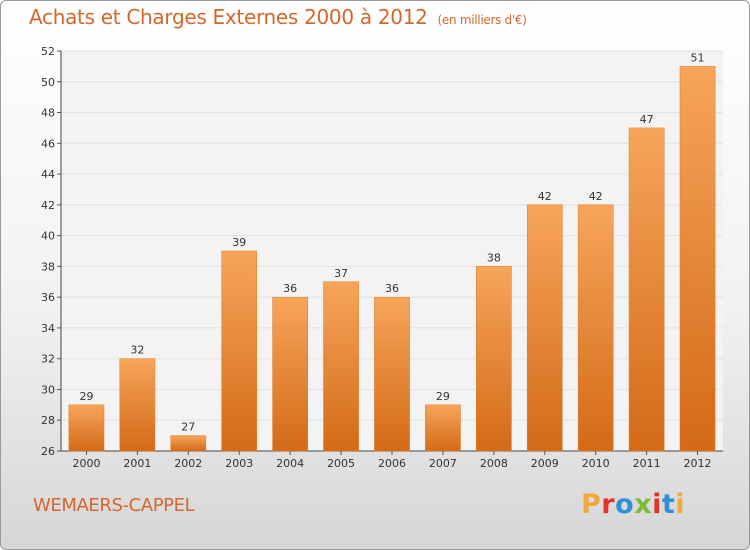  Describe the element at coordinates (341, 463) in the screenshot. I see `x-tick-label-2005: 2005` at that location.